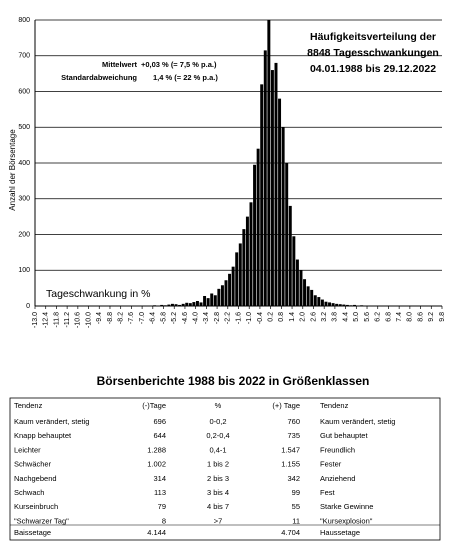 The height and width of the screenshot is (554, 467). Describe the element at coordinates (41, 520) in the screenshot. I see `table-cell: "Schwarzer Tag"` at that location.